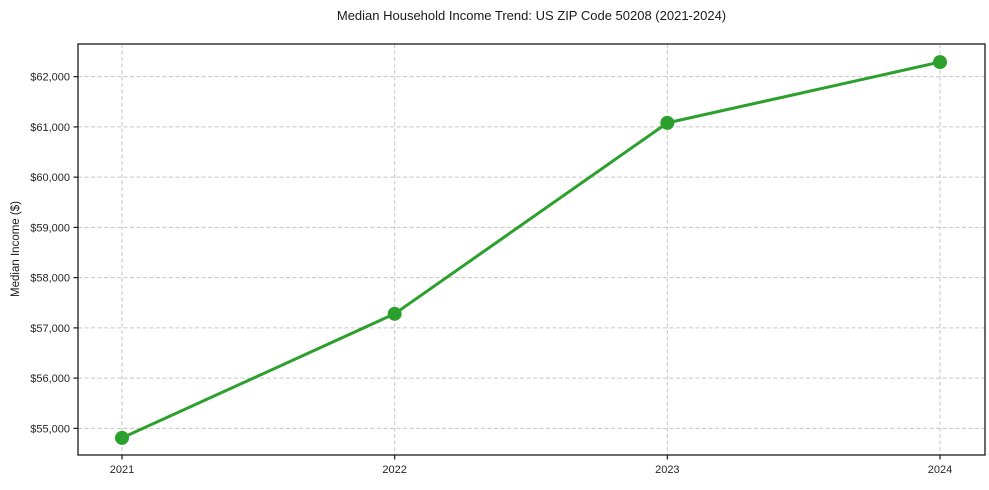 The image size is (989, 490). I want to click on x-tick-label: 2021, so click(122, 470).